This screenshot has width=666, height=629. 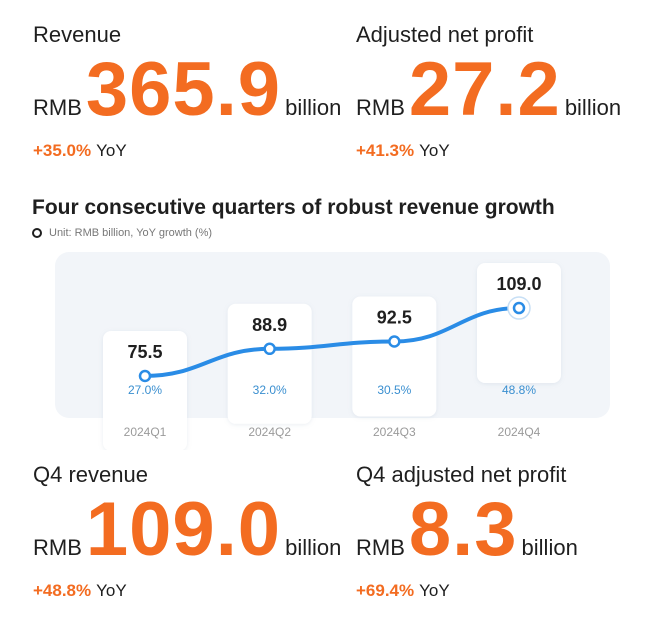 What do you see at coordinates (519, 390) in the screenshot?
I see `yoy-growth-label: 48.8%` at bounding box center [519, 390].